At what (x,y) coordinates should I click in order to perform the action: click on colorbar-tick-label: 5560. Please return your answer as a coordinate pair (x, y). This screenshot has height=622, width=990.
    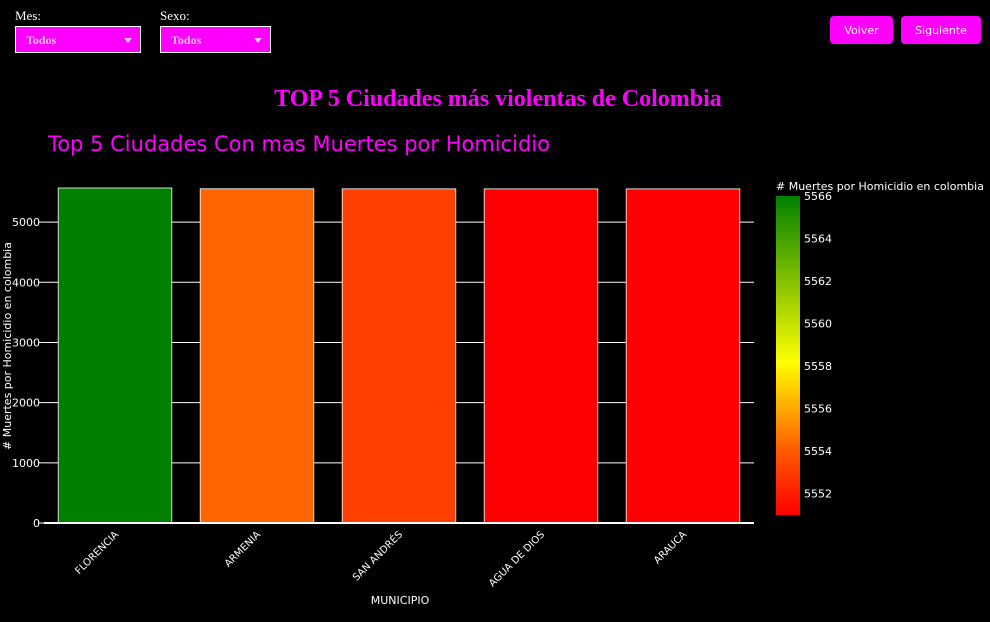
    Looking at the image, I should click on (818, 324).